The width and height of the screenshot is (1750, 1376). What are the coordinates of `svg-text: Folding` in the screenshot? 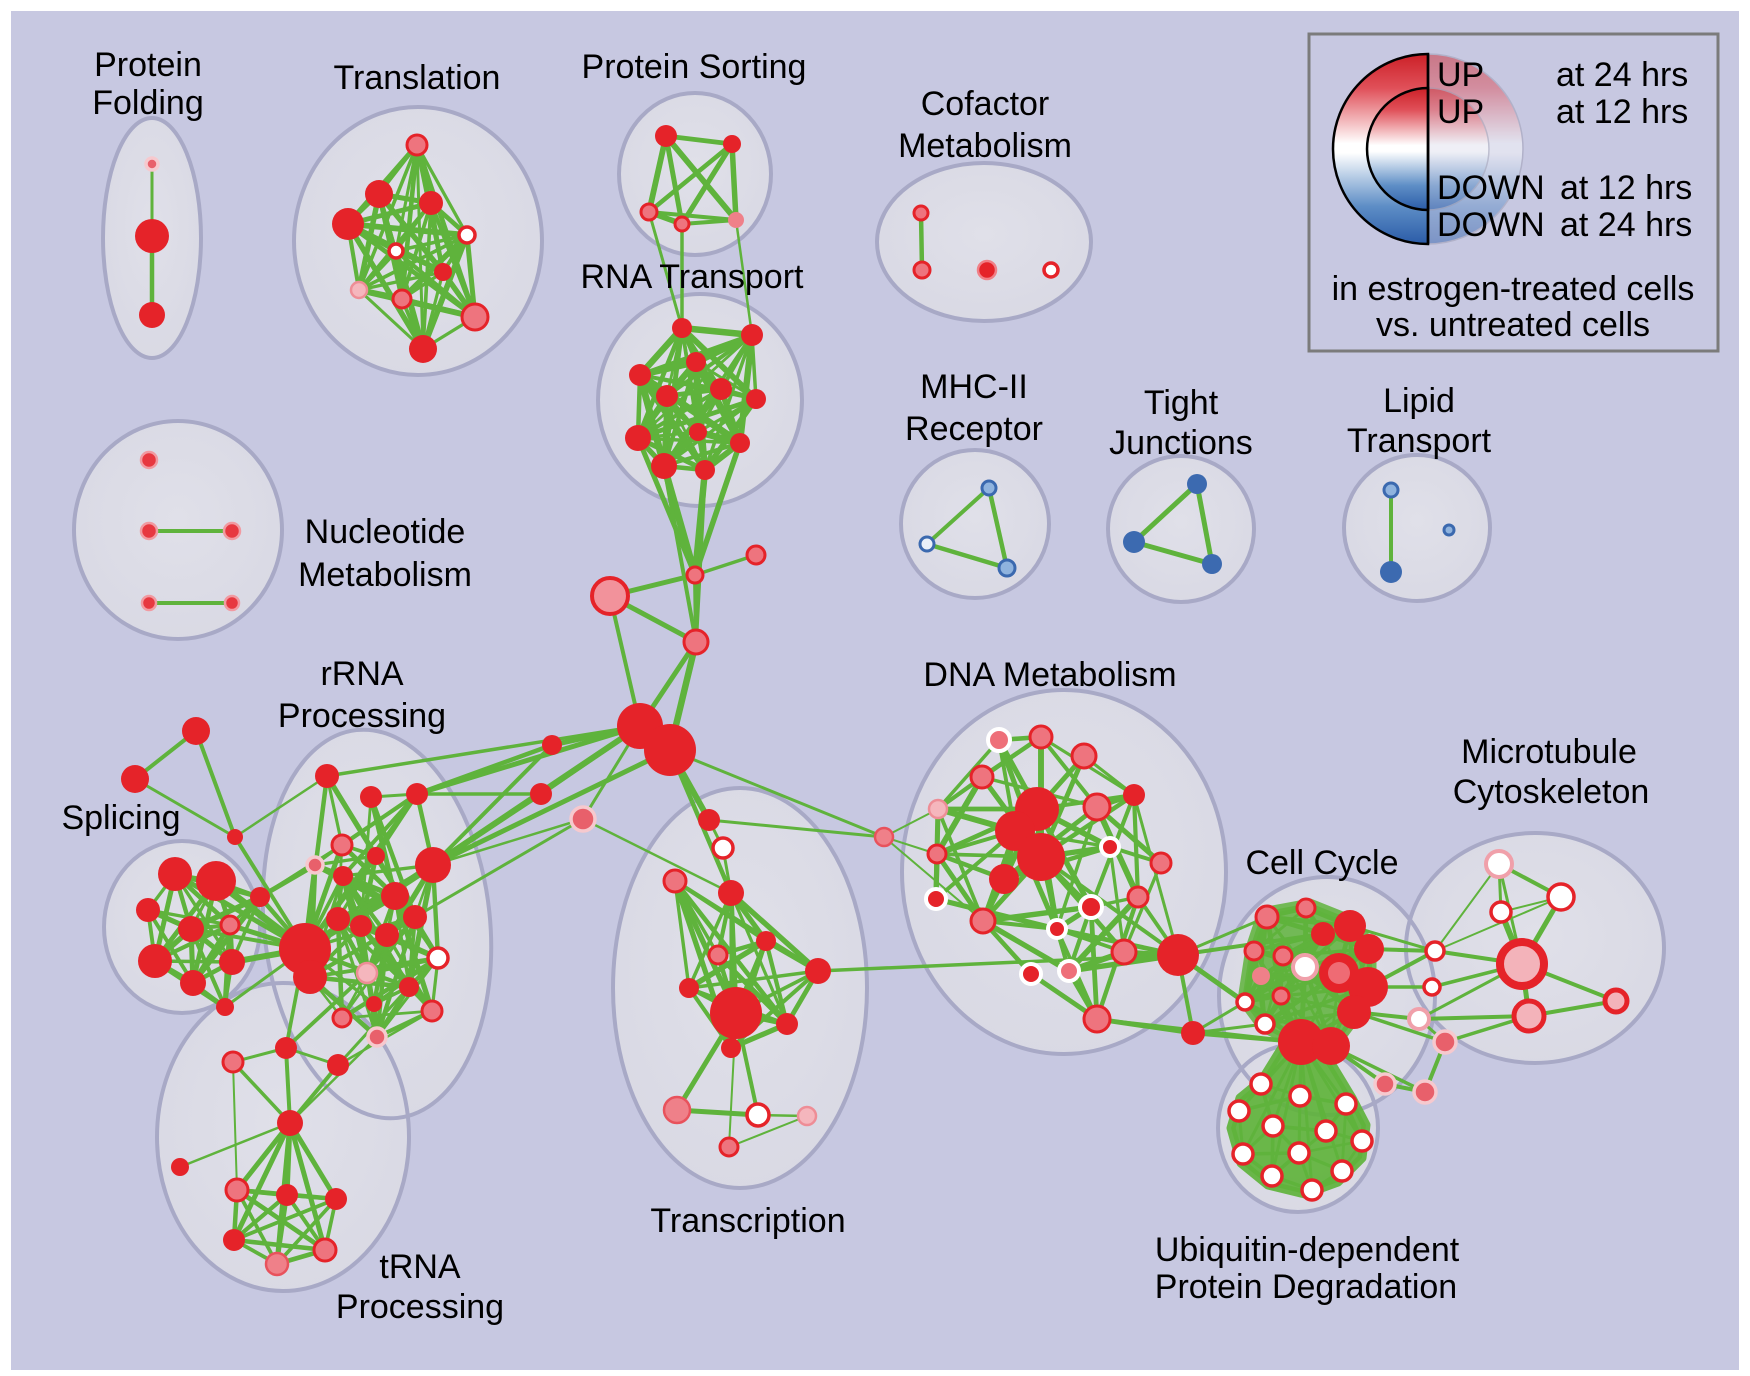 It's located at (148, 103).